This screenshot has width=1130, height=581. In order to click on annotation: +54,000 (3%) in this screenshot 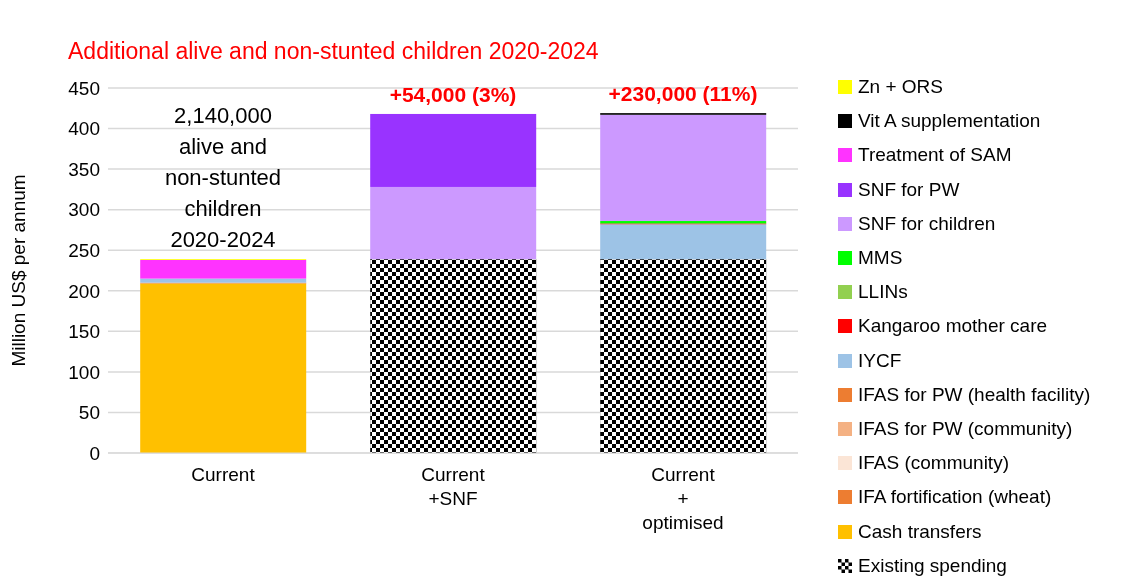, I will do `click(453, 94)`.